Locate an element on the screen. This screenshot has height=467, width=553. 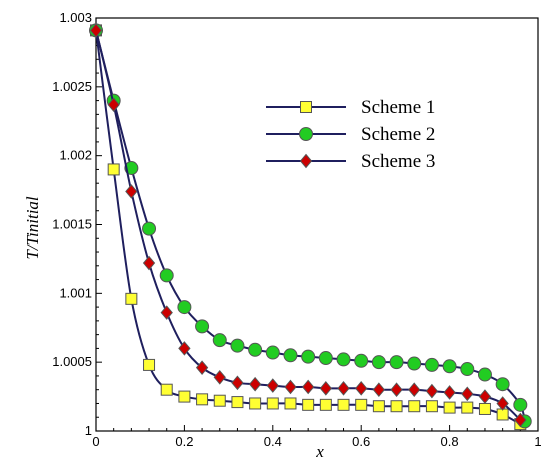
legend-item-scheme-2: Scheme 2 is located at coordinates (350, 134).